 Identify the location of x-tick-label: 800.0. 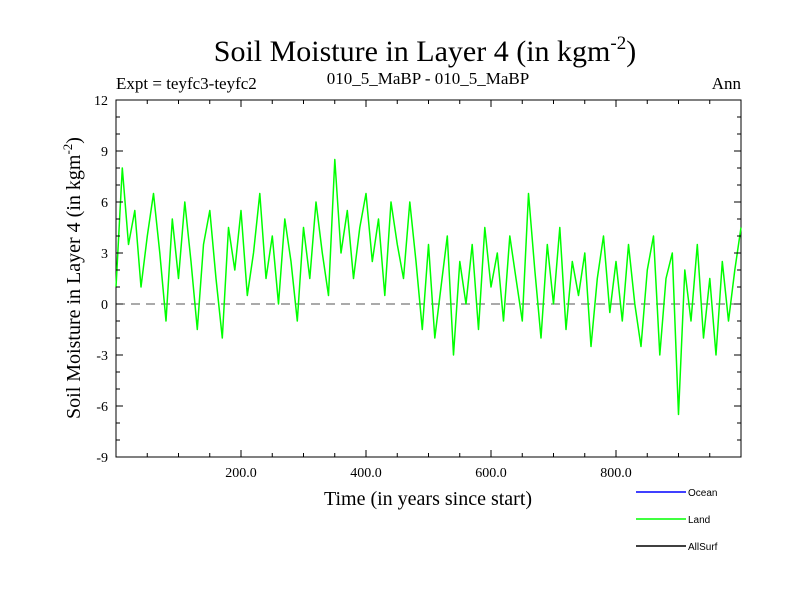
(616, 473).